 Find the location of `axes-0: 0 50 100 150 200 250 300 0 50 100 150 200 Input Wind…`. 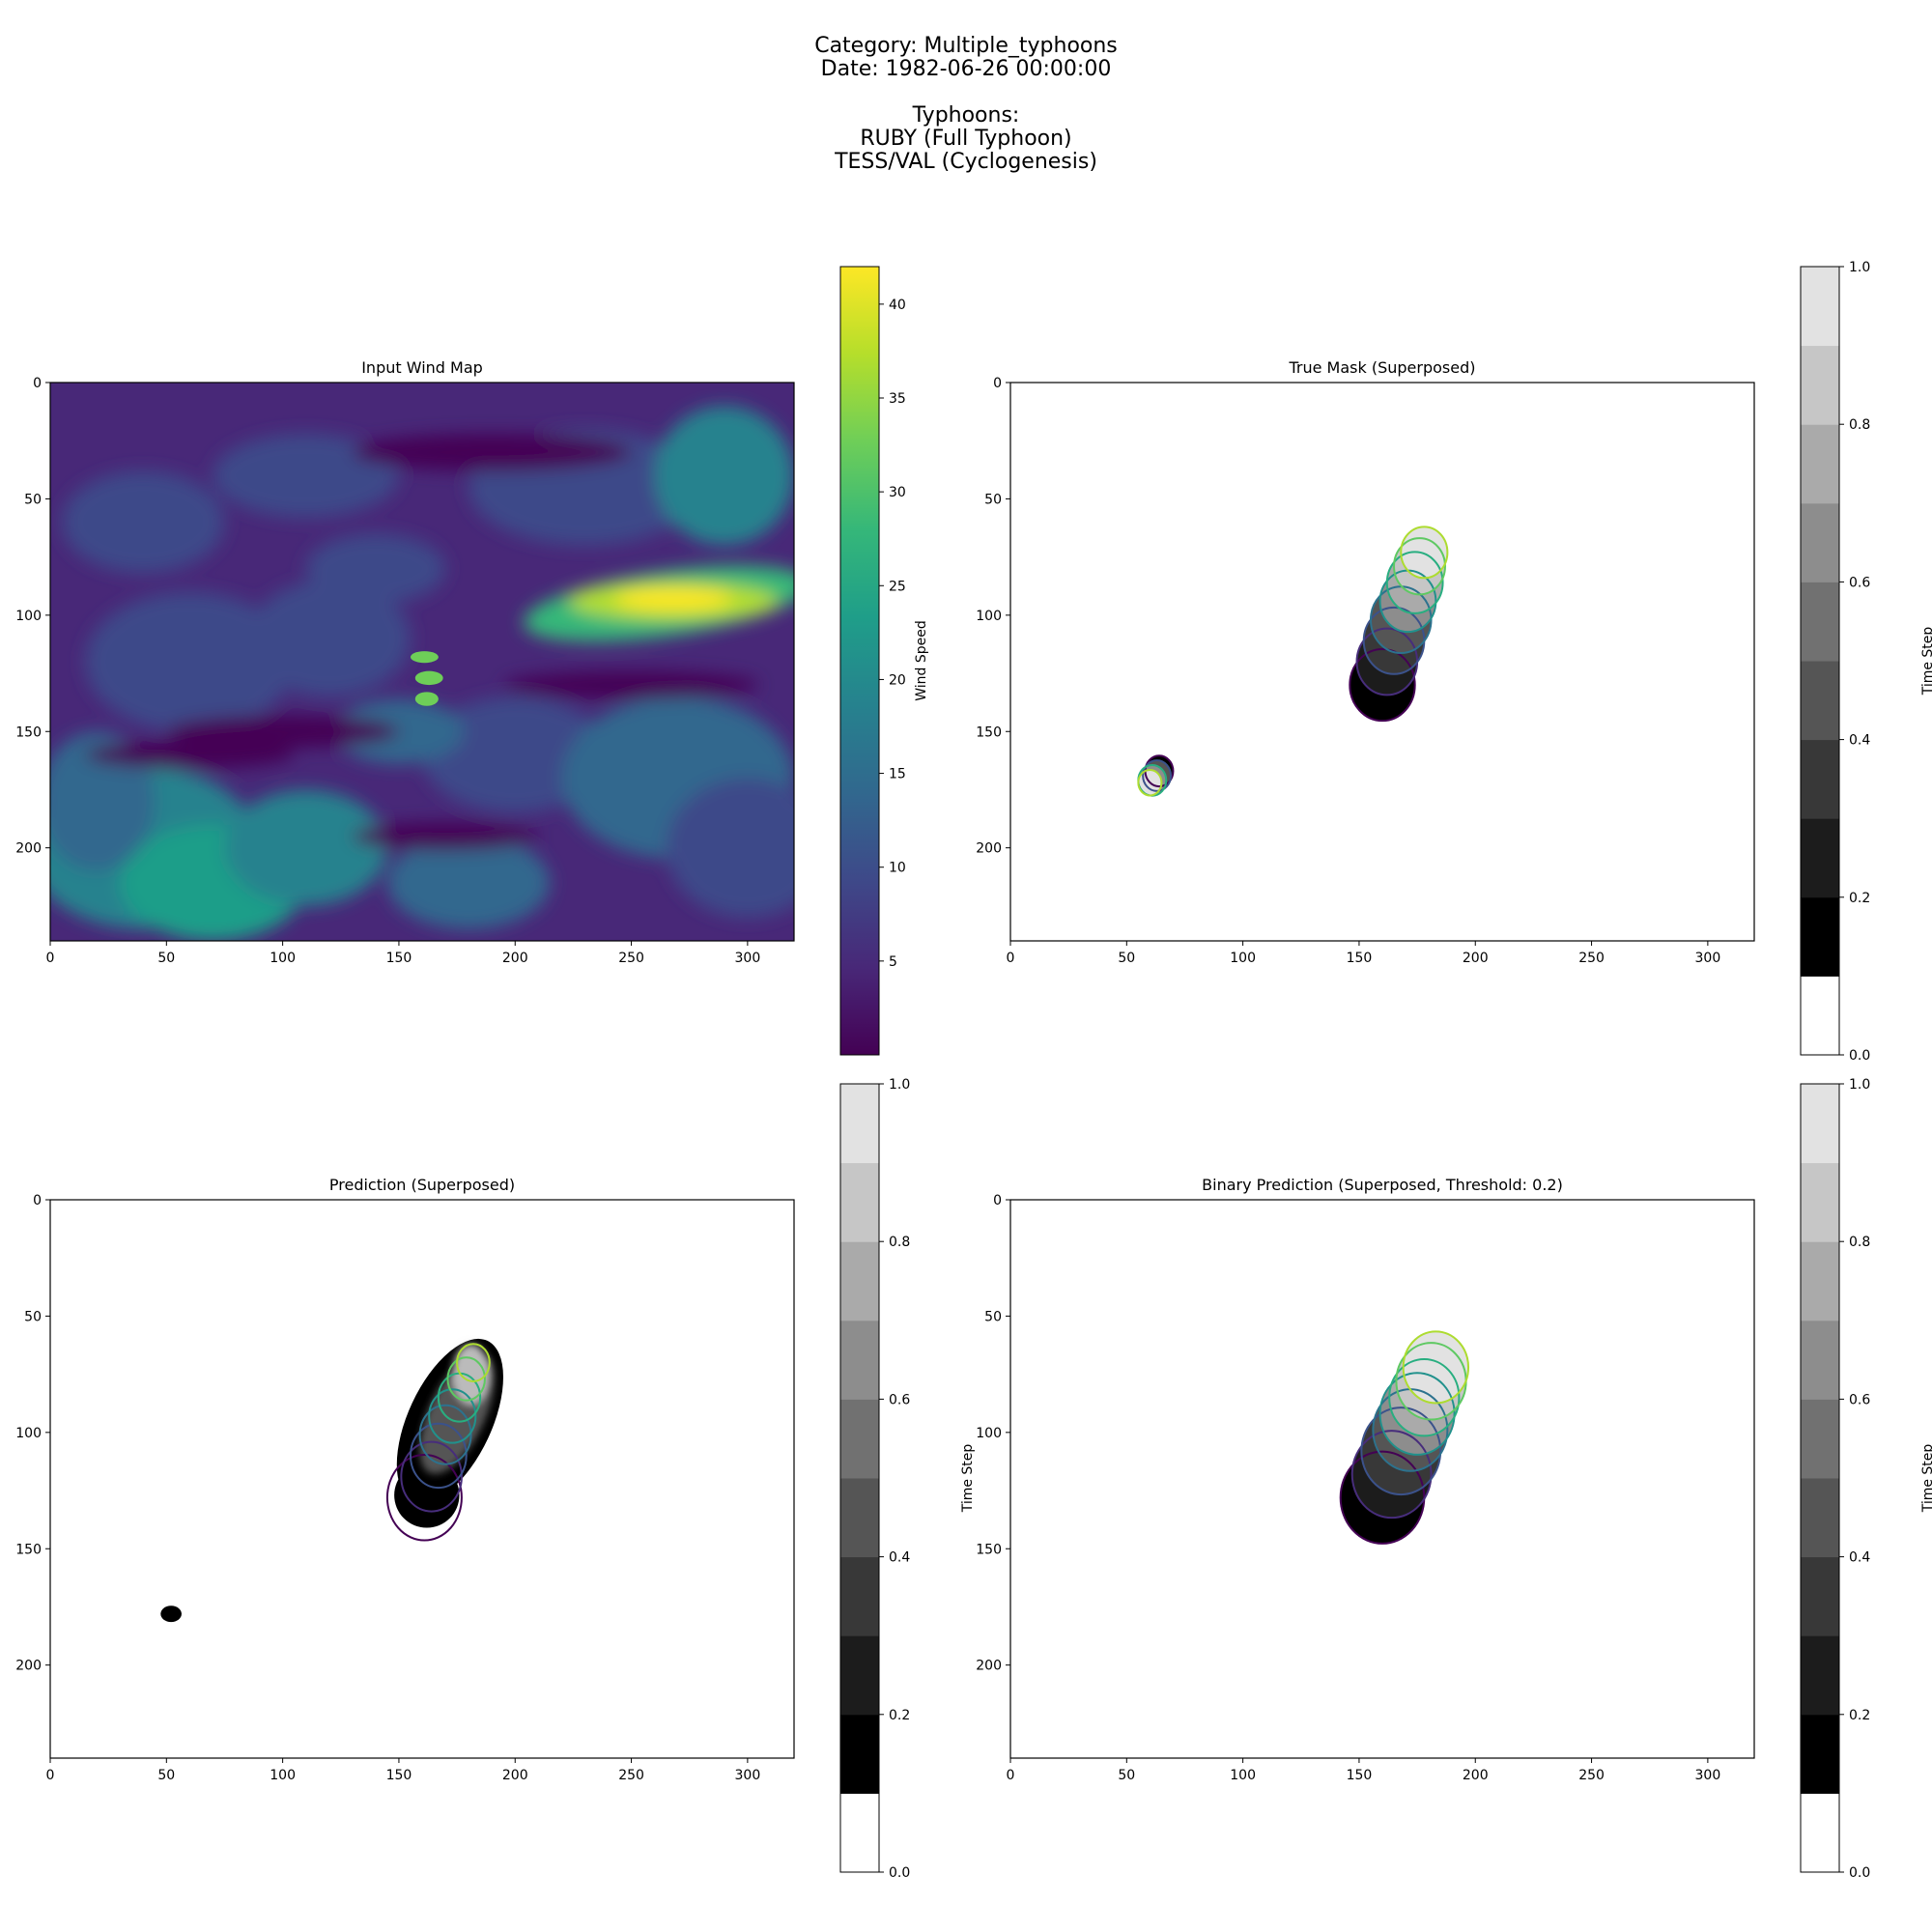

axes-0: 0 50 100 150 200 250 300 0 50 100 150 200 Input Wind… is located at coordinates (405, 662).